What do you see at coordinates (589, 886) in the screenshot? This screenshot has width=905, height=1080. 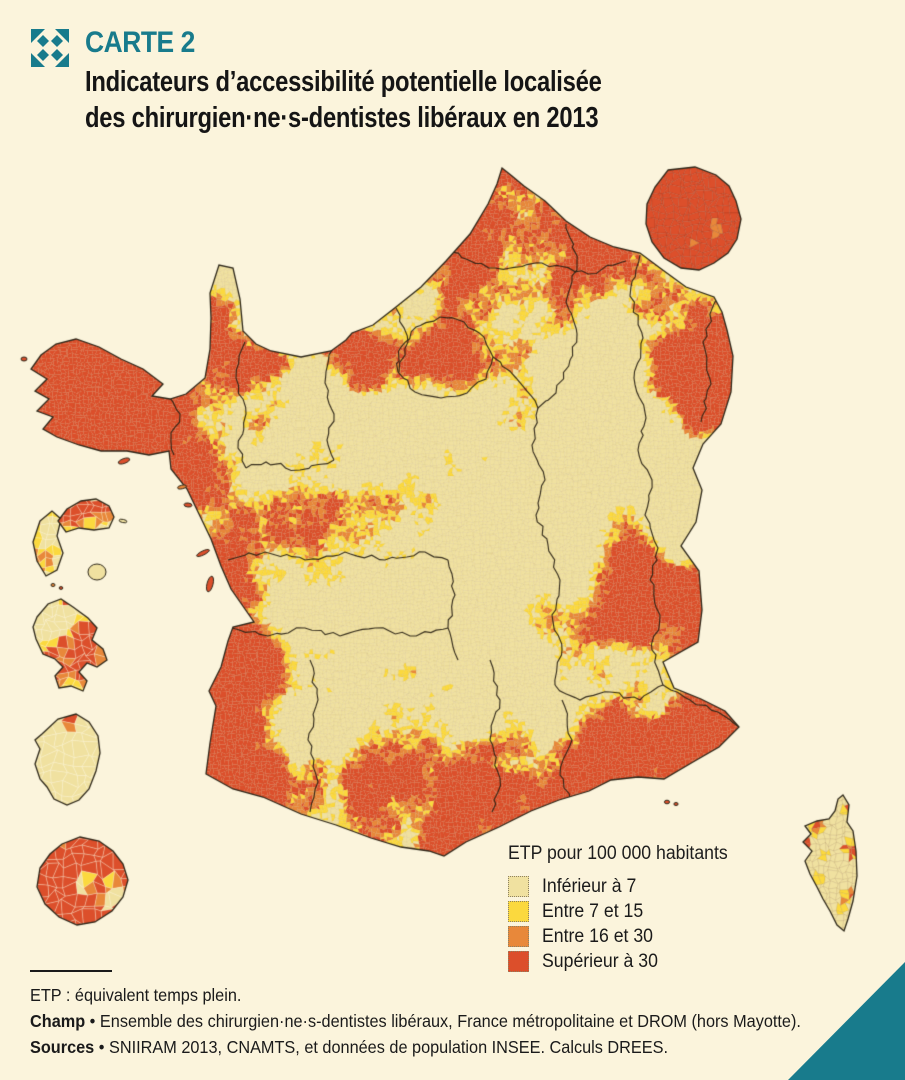 I see `legend-label-class1: Inférieur à 7` at bounding box center [589, 886].